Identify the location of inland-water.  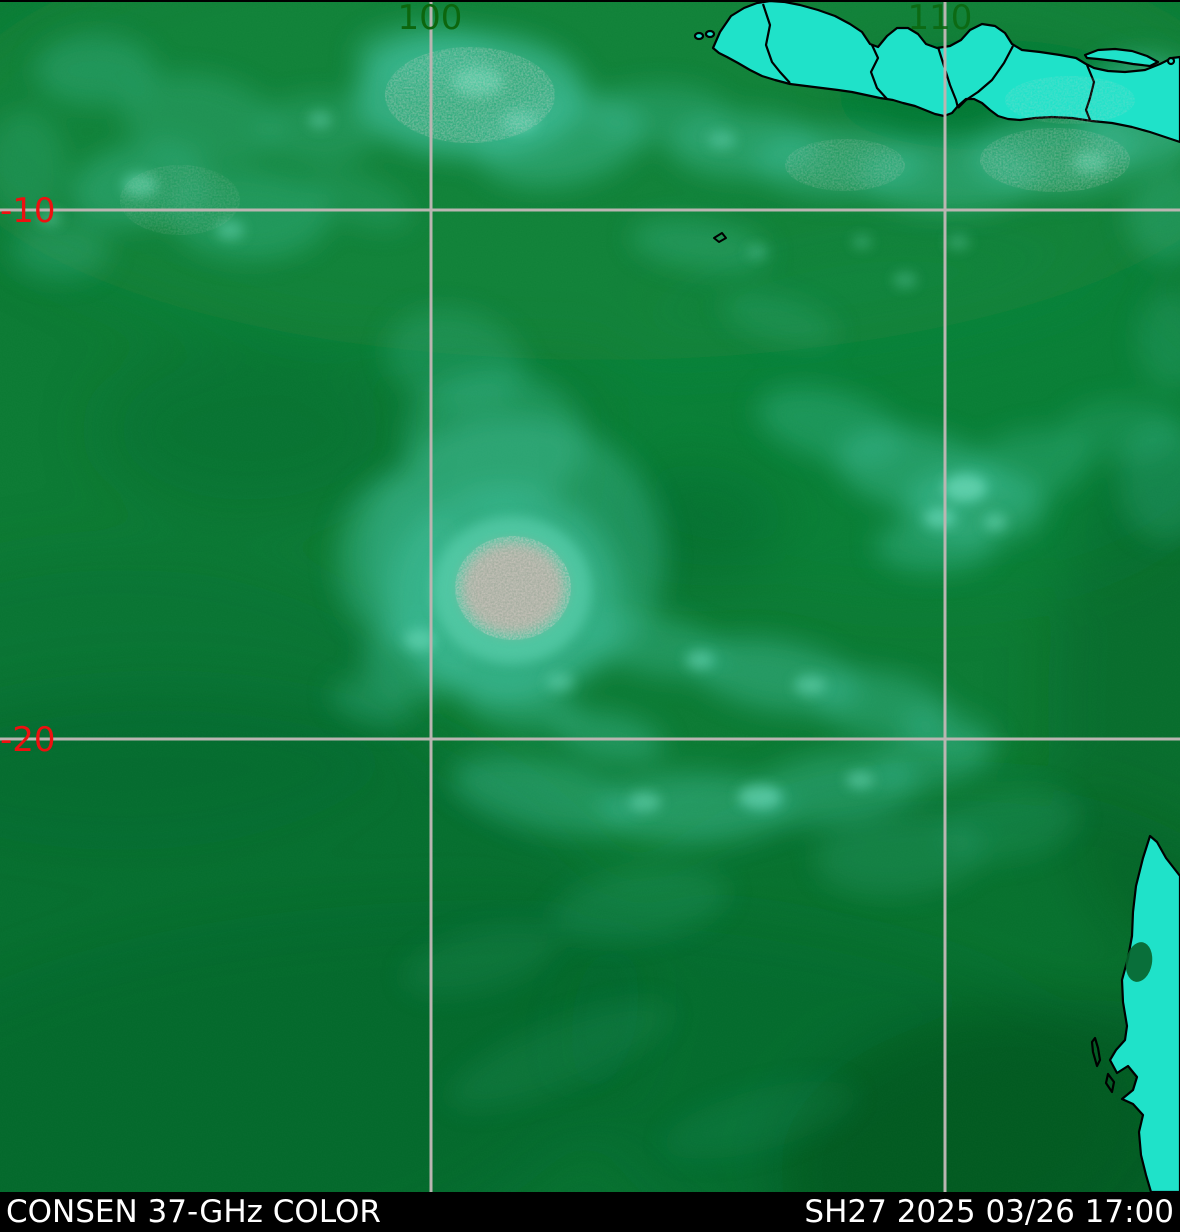
(1139, 962).